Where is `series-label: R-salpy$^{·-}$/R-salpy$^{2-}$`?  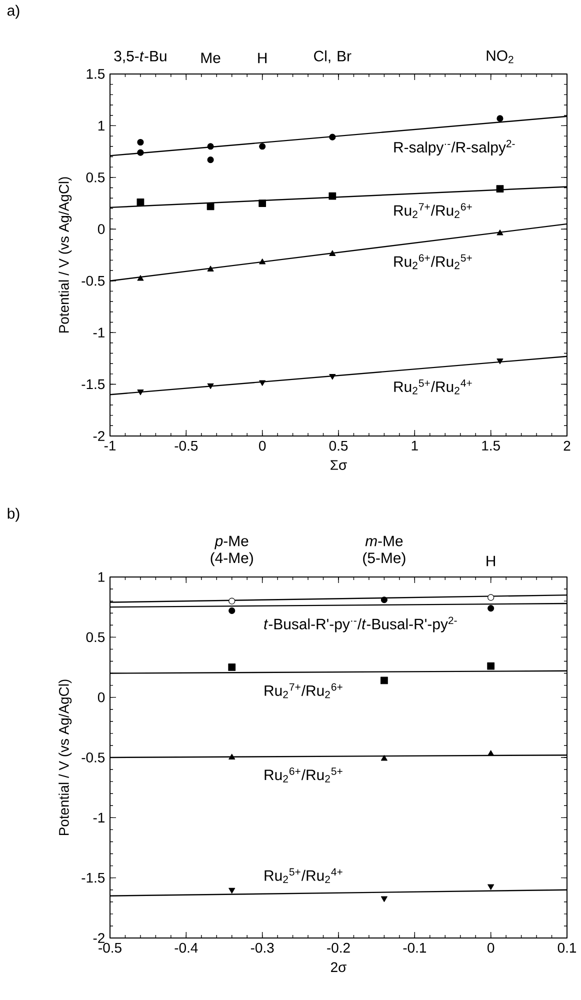
series-label: R-salpy$^{·-}$/R-salpy$^{2-}$ is located at coordinates (454, 148).